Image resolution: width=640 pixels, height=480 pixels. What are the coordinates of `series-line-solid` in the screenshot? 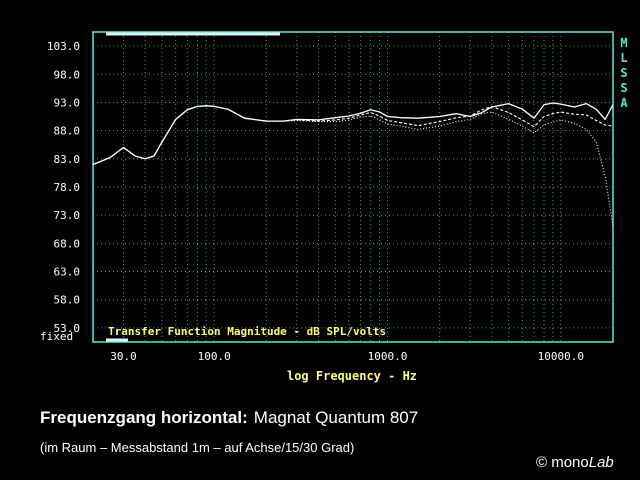 It's located at (353, 134).